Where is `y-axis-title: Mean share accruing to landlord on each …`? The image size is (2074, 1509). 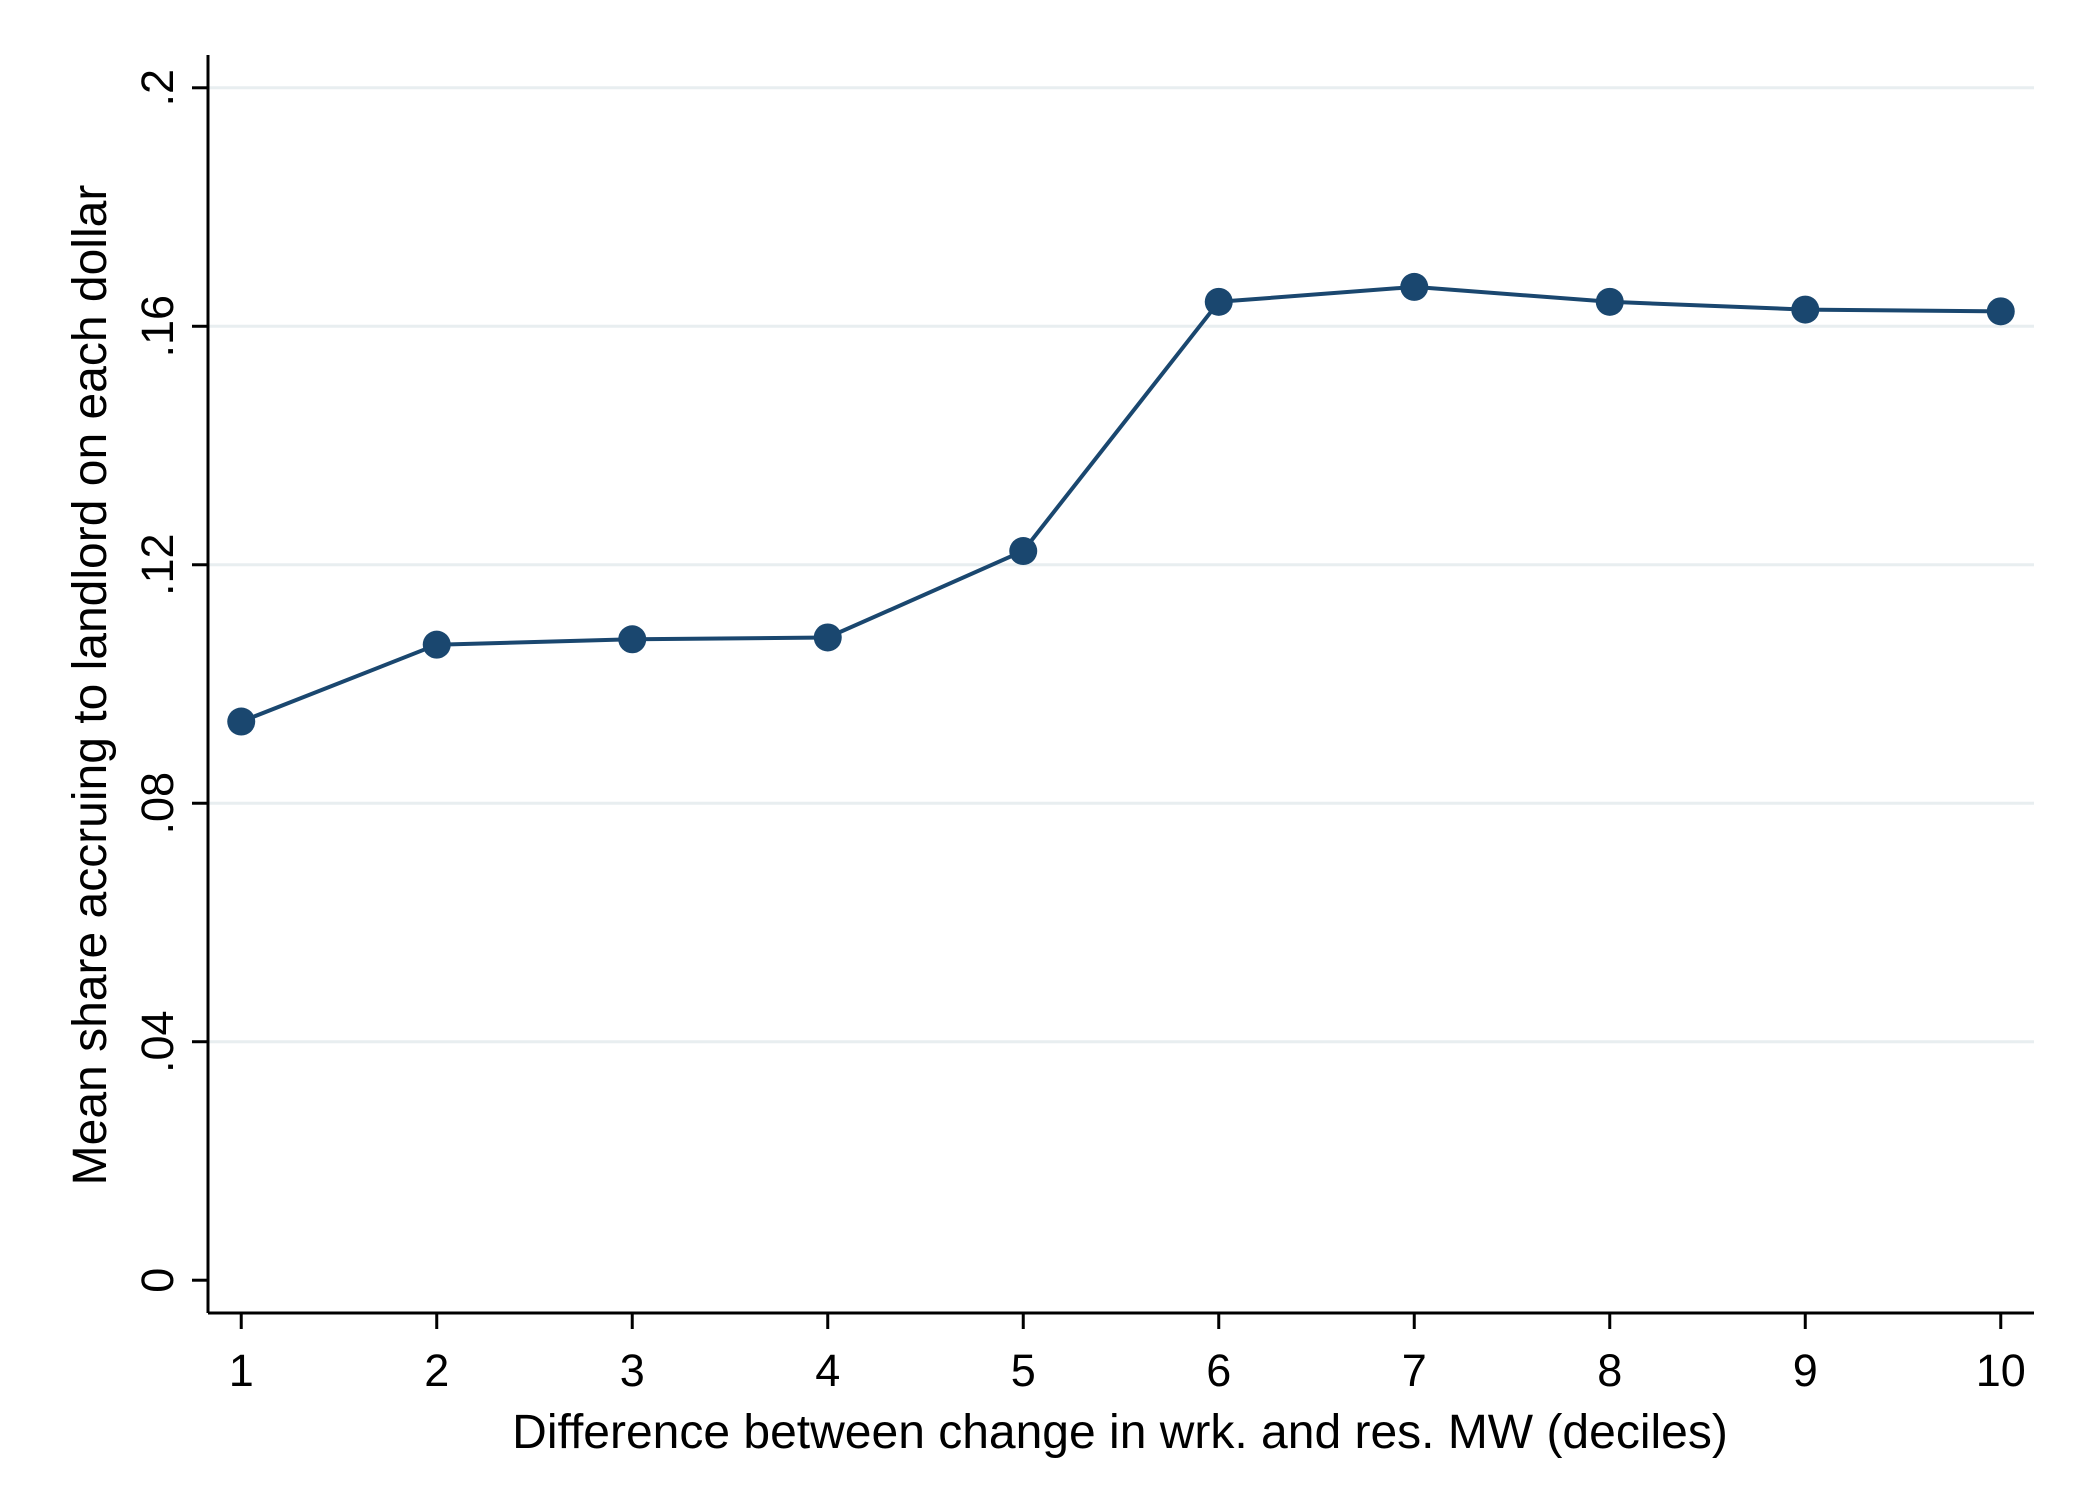
y-axis-title: Mean share accruing to landlord on each … is located at coordinates (90, 685).